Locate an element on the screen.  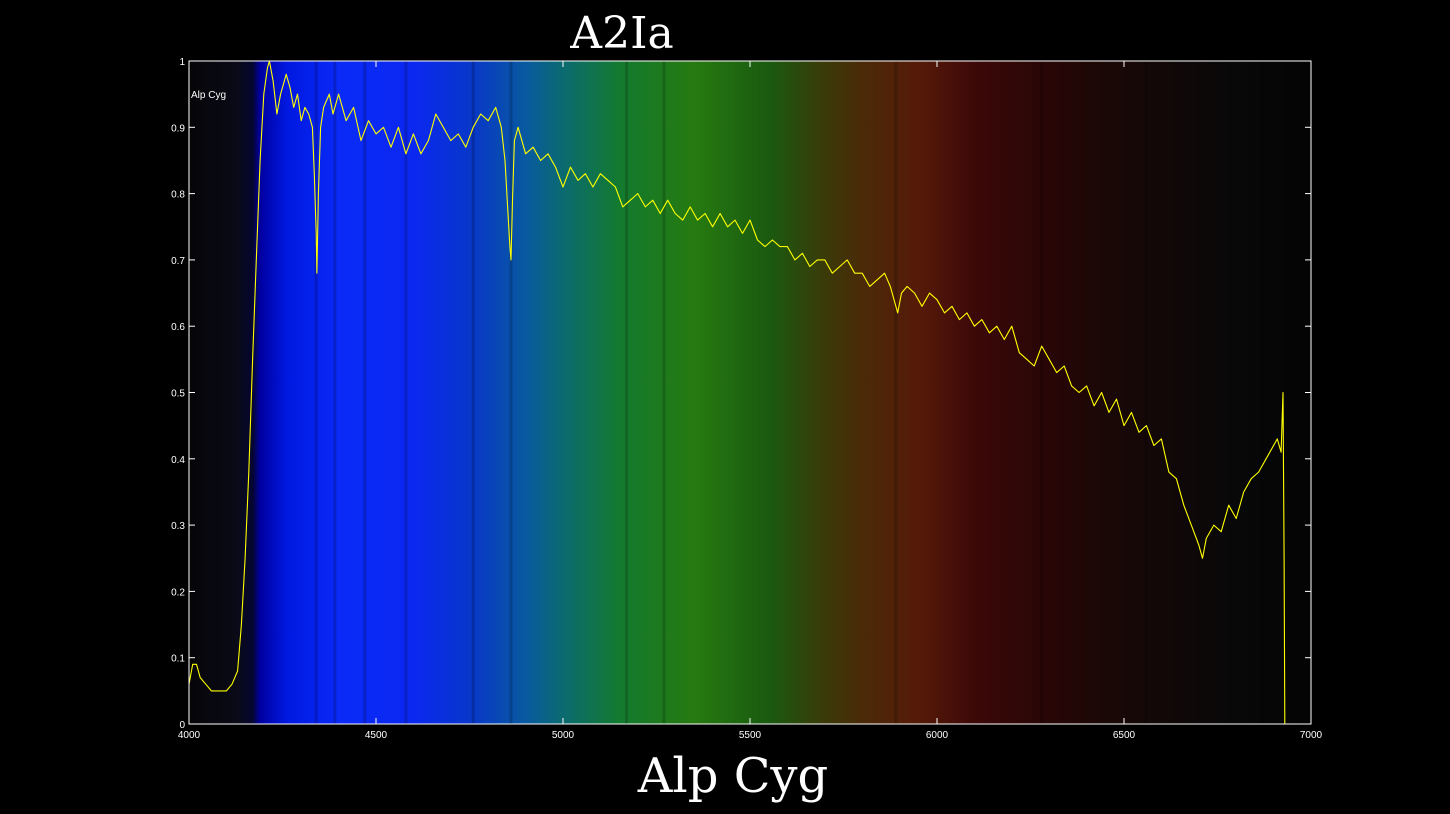
chart-title: A2Ia is located at coordinates (621, 33).